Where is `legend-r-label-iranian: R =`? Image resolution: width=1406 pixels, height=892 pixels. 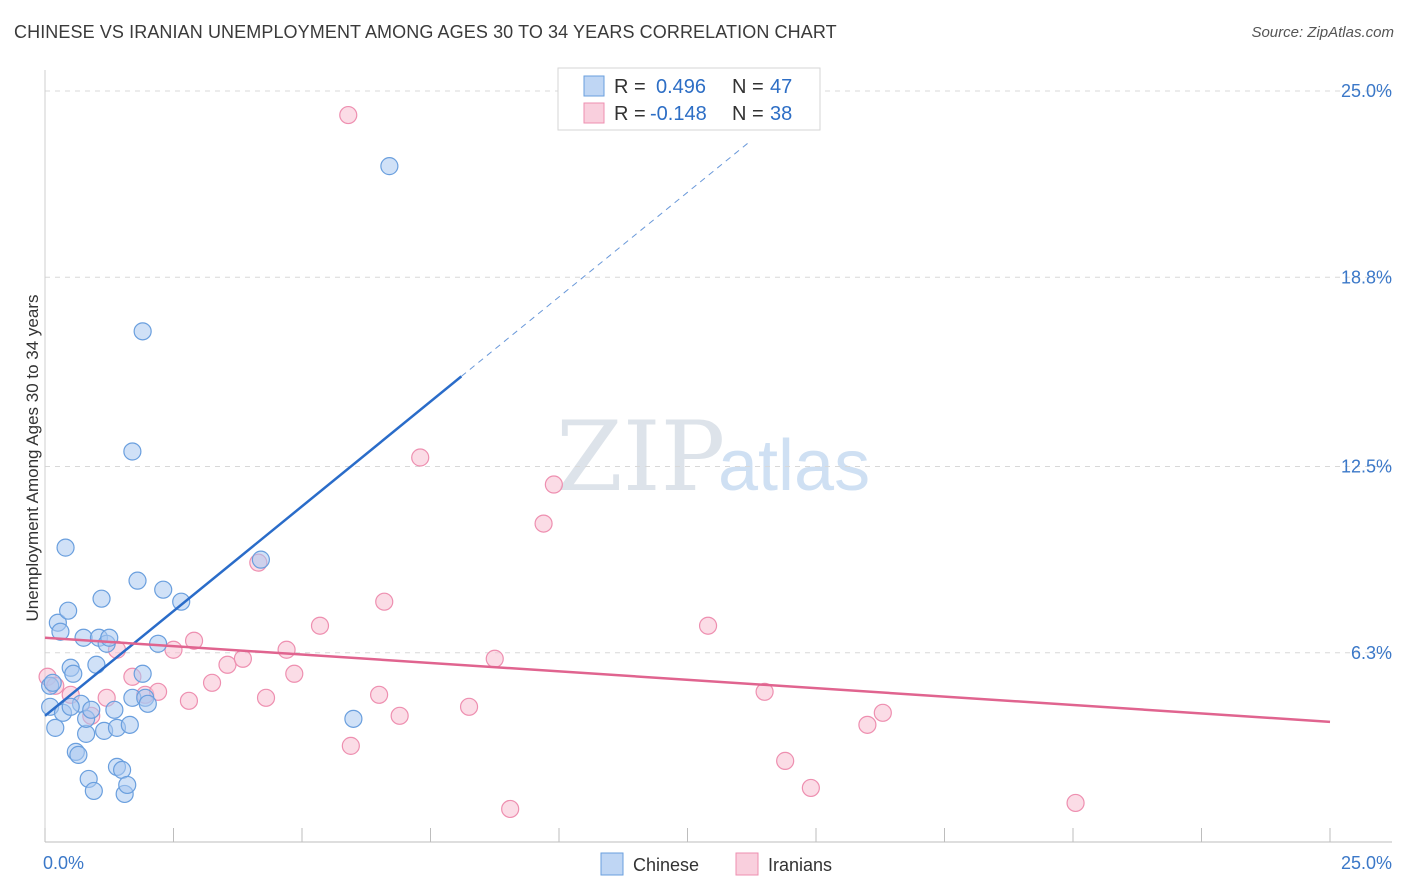 legend-r-label-iranian: R = is located at coordinates (630, 114).